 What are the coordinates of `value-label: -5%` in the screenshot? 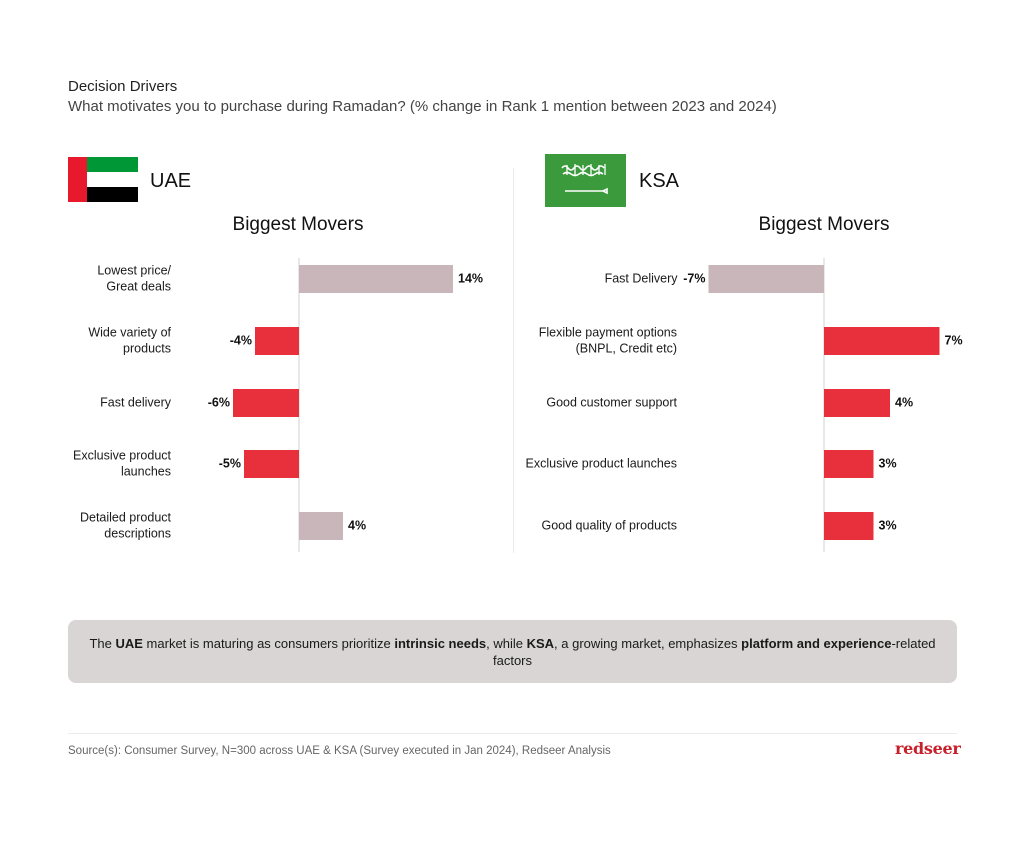 It's located at (230, 463).